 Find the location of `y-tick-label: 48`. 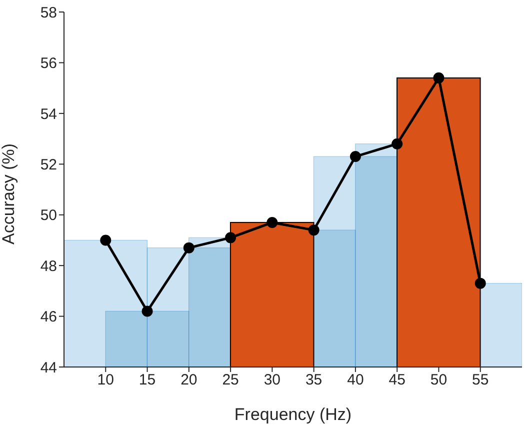

y-tick-label: 48 is located at coordinates (48, 266).